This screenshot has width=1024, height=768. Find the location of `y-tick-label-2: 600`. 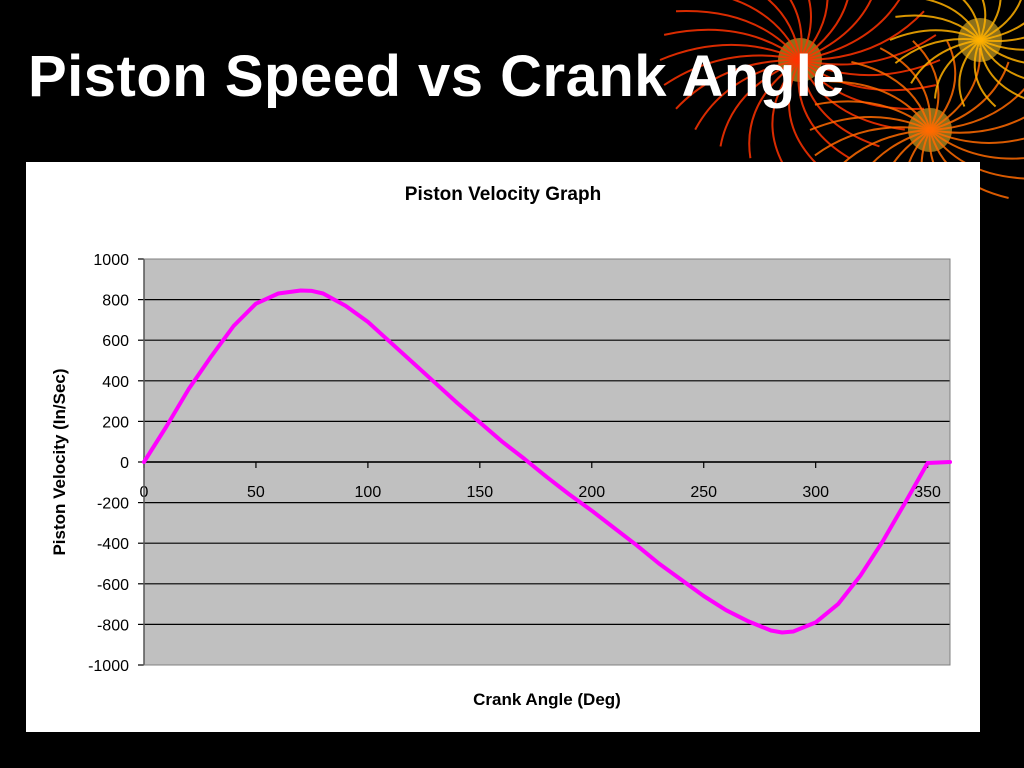

y-tick-label-2: 600 is located at coordinates (115, 341).